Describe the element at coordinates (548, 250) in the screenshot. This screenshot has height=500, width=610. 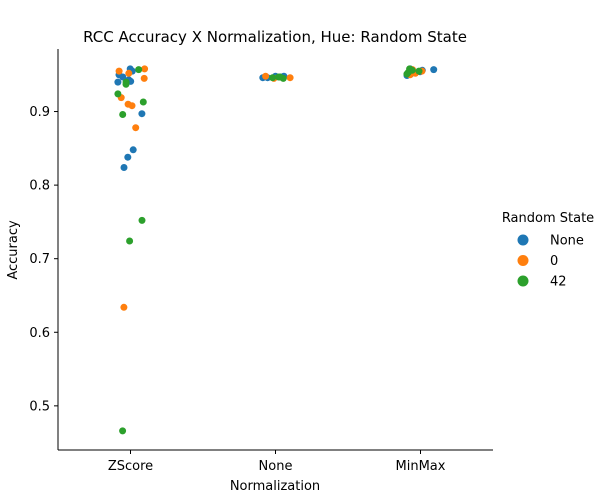
I see `legend: Random State None 0 42` at that location.